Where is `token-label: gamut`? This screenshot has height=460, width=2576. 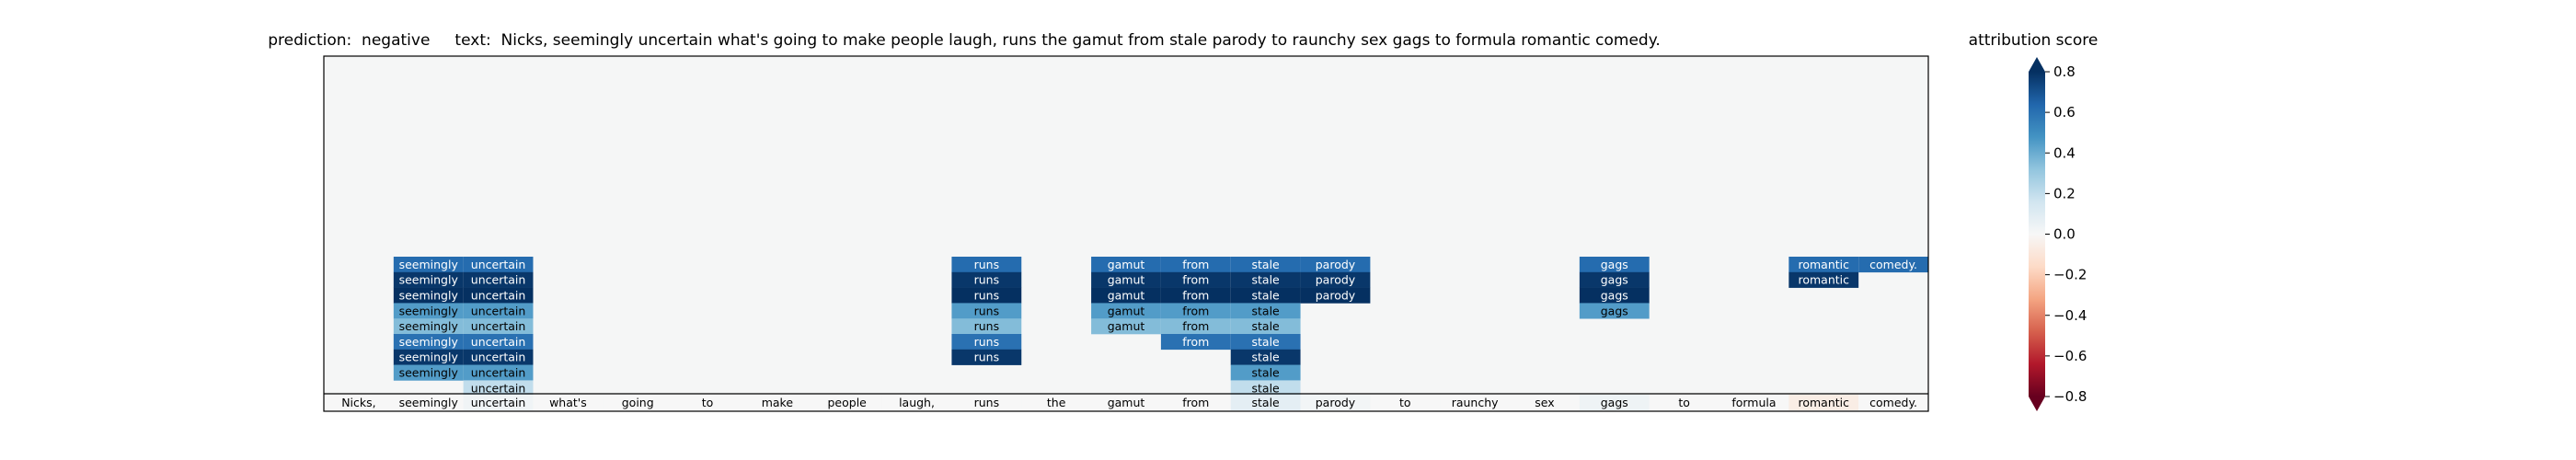
token-label: gamut is located at coordinates (1126, 402).